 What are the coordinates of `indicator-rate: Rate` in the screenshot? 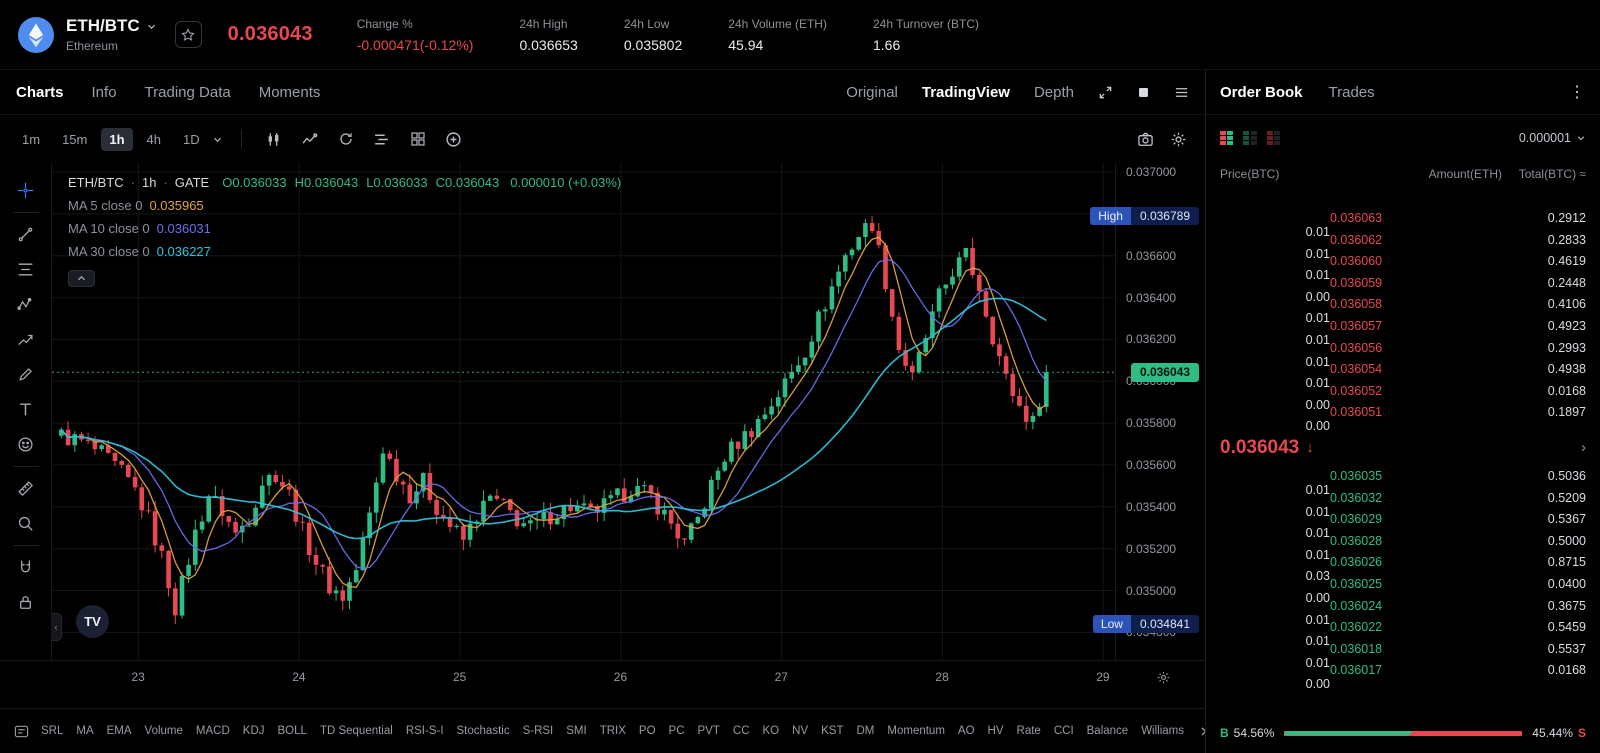 It's located at (1028, 731).